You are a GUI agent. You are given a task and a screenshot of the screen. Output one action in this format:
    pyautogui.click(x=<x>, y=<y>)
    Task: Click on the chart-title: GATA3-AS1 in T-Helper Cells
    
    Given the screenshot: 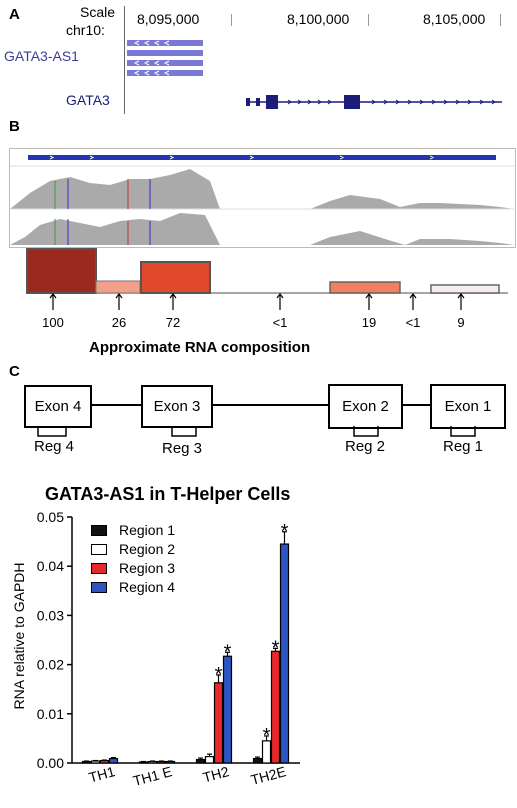 What is the action you would take?
    pyautogui.click(x=168, y=494)
    